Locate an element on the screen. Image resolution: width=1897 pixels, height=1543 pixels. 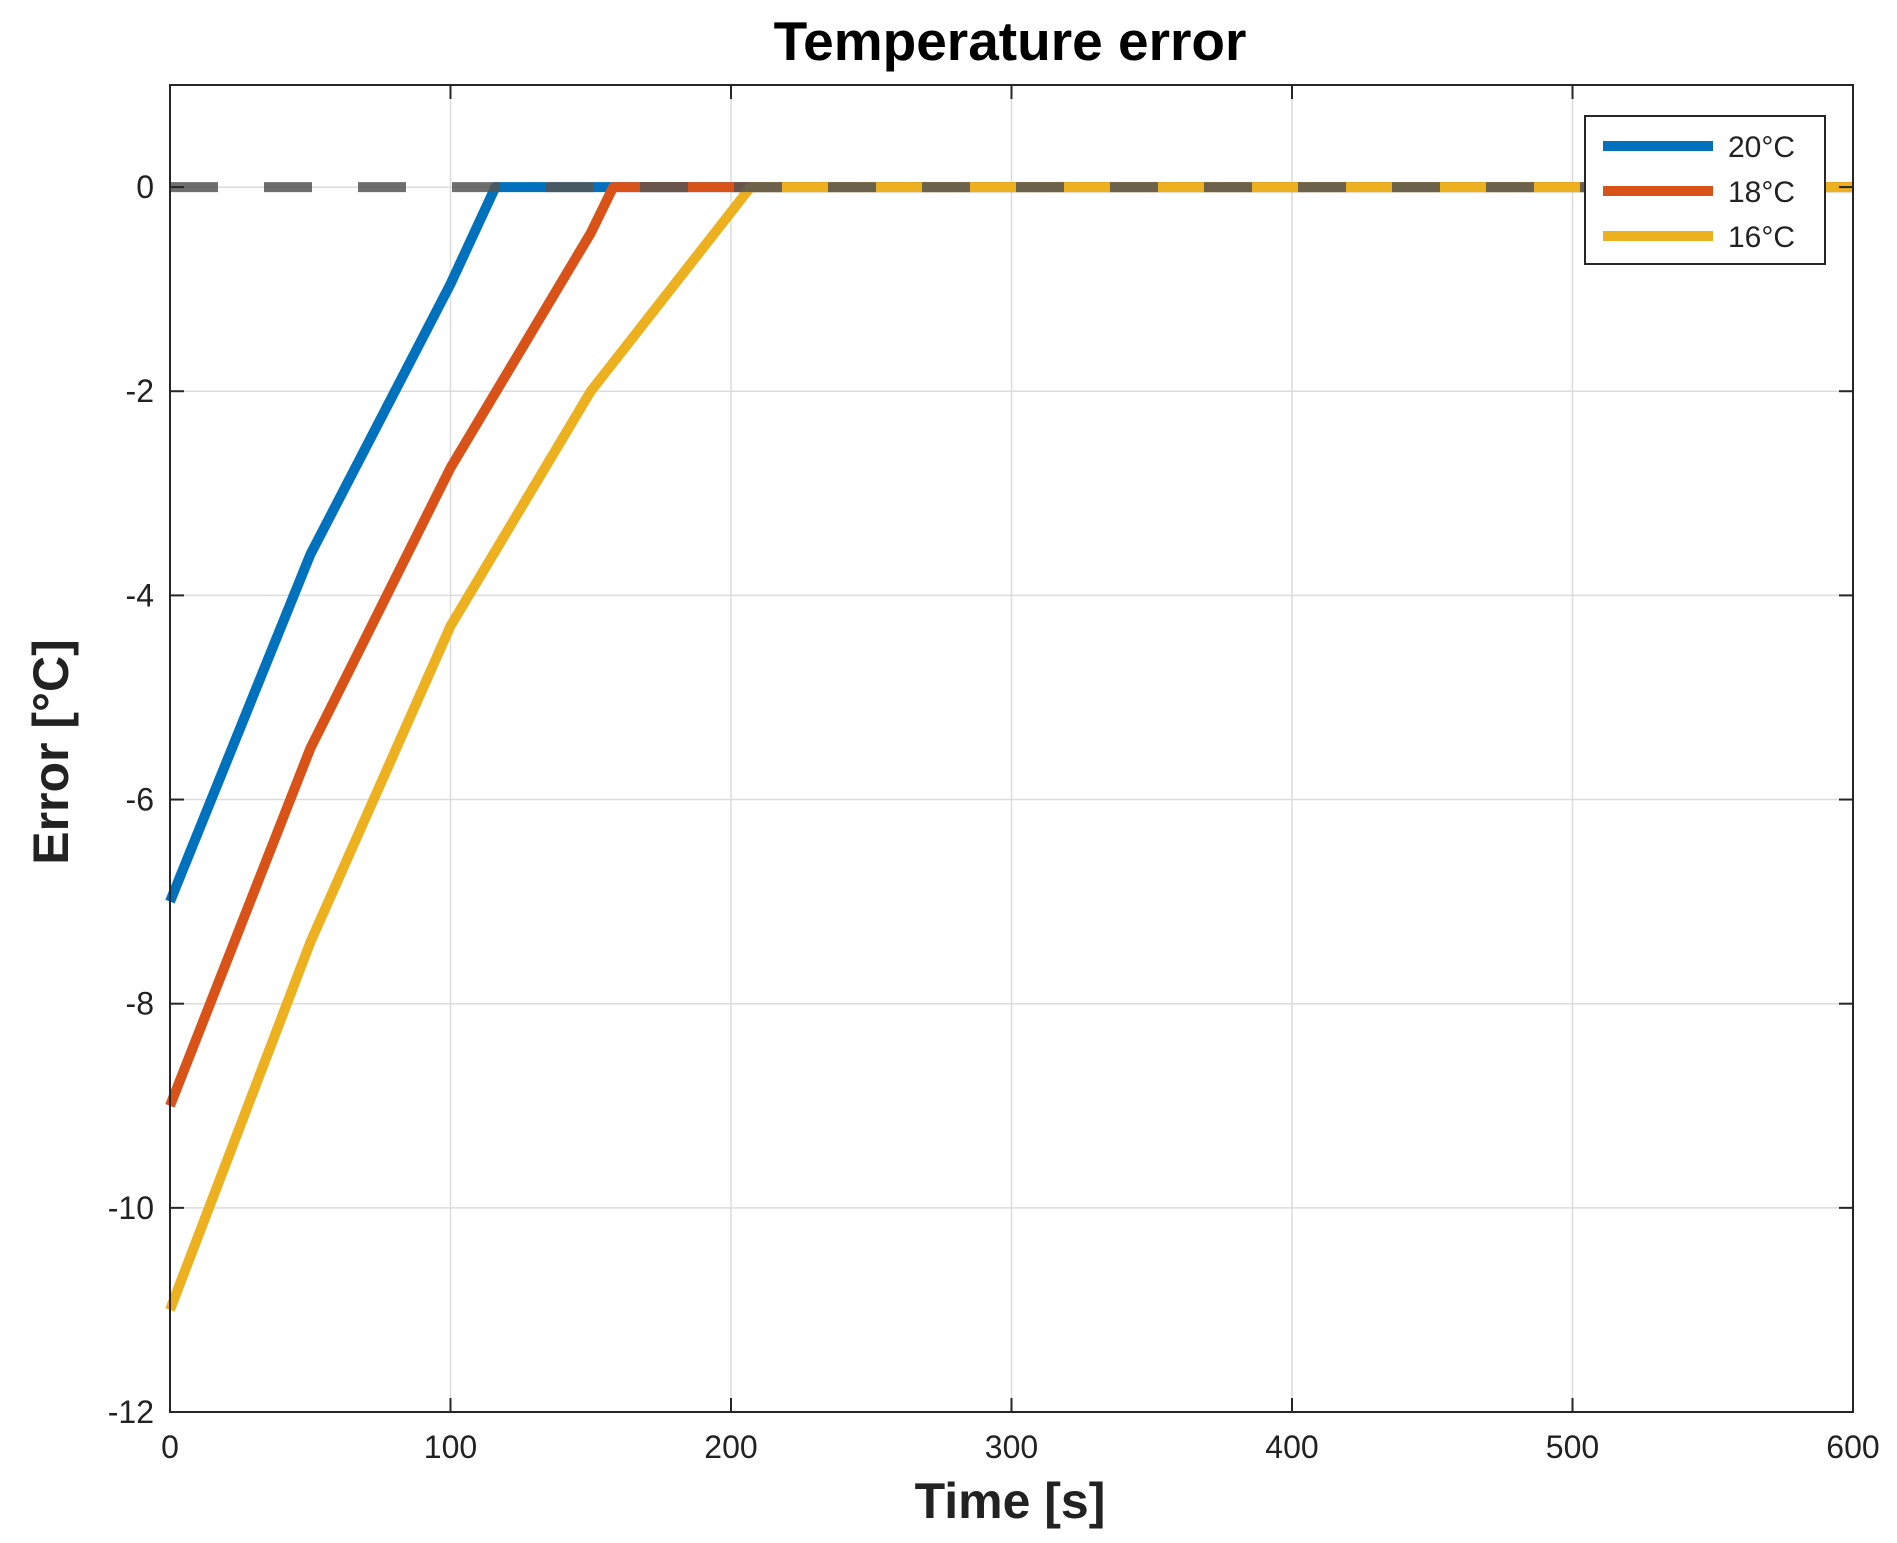
y-tick-label: 0 is located at coordinates (145, 187).